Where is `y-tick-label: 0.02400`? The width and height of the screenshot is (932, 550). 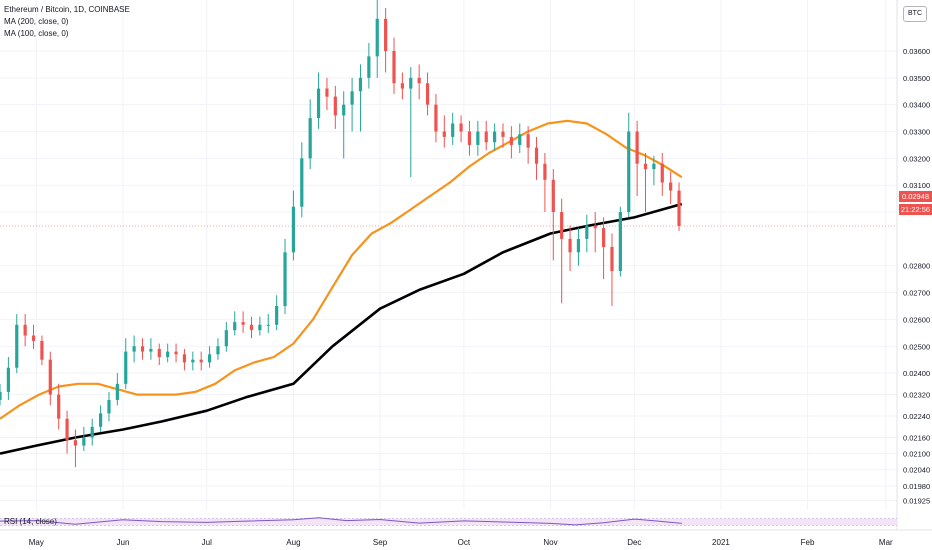
y-tick-label: 0.02400 is located at coordinates (916, 373).